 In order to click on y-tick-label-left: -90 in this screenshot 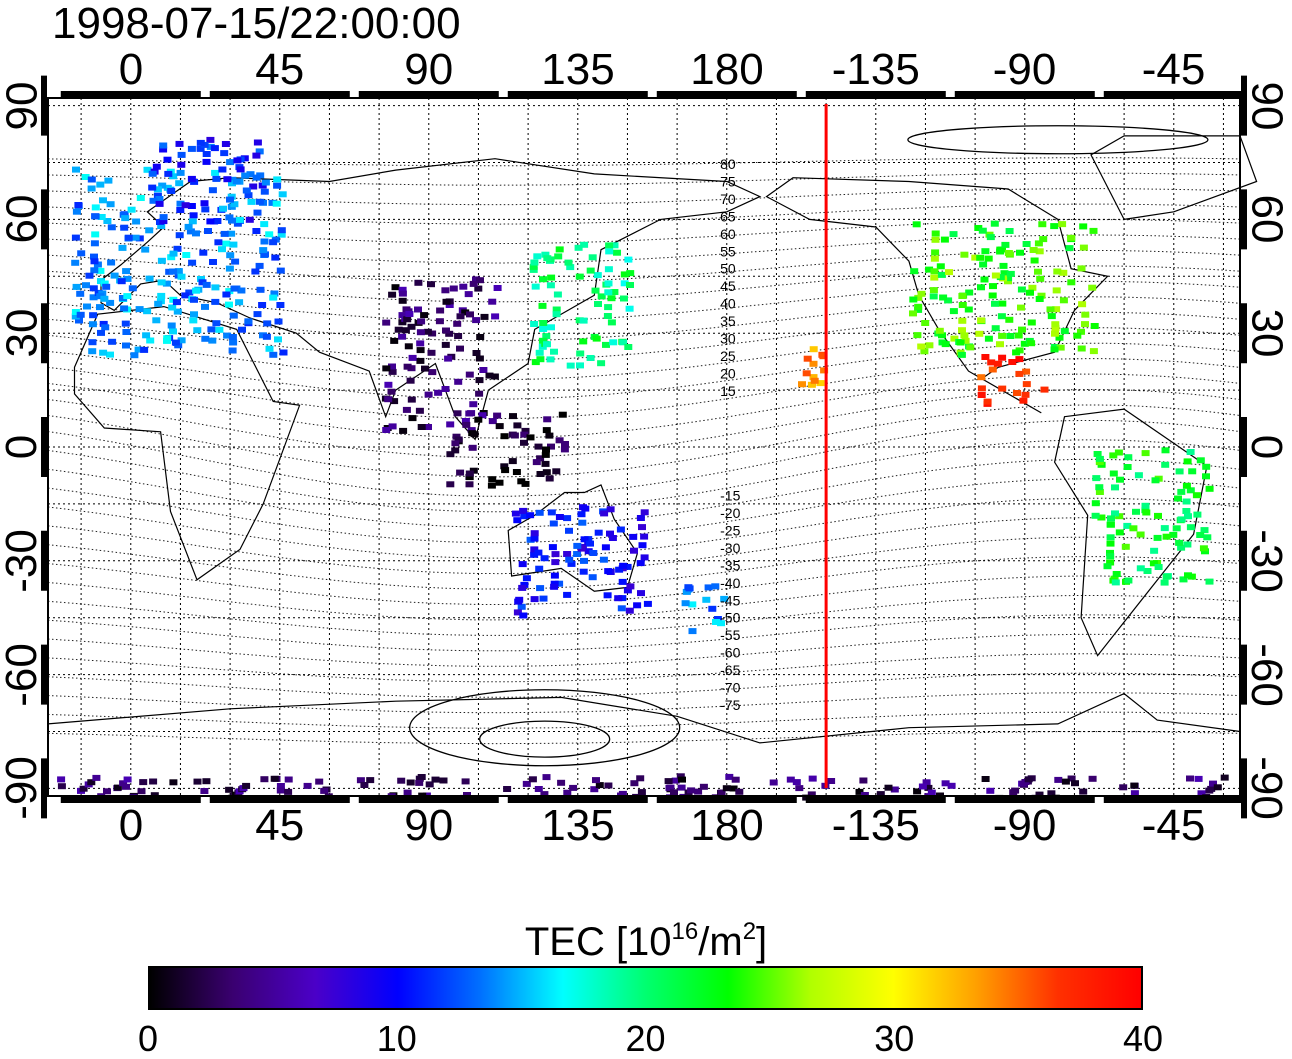, I will do `click(23, 788)`.